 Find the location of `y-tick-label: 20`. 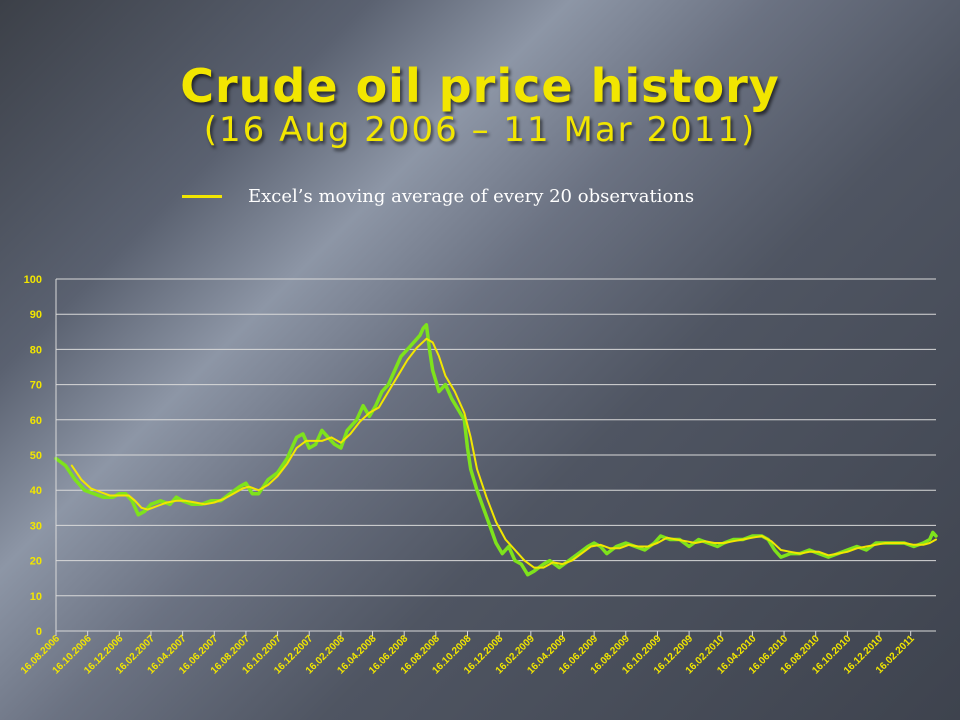

y-tick-label: 20 is located at coordinates (36, 562).